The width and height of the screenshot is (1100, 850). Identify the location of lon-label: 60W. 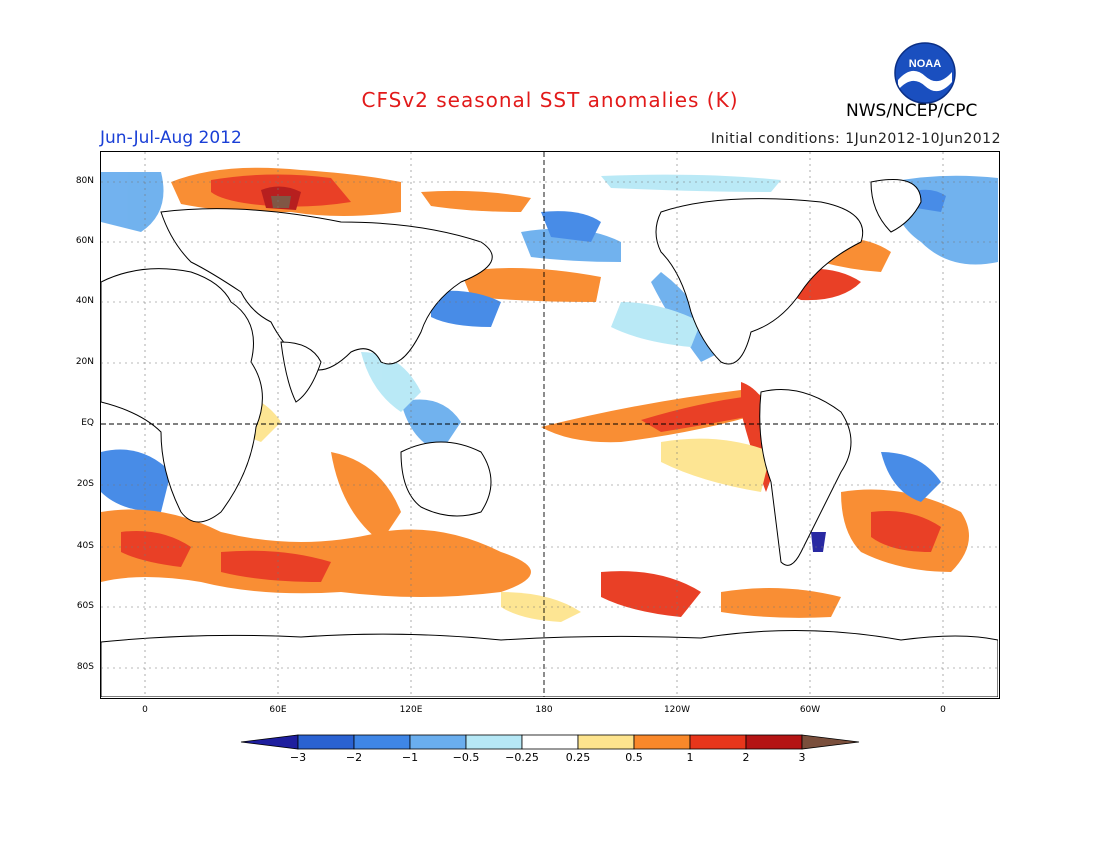
(810, 710).